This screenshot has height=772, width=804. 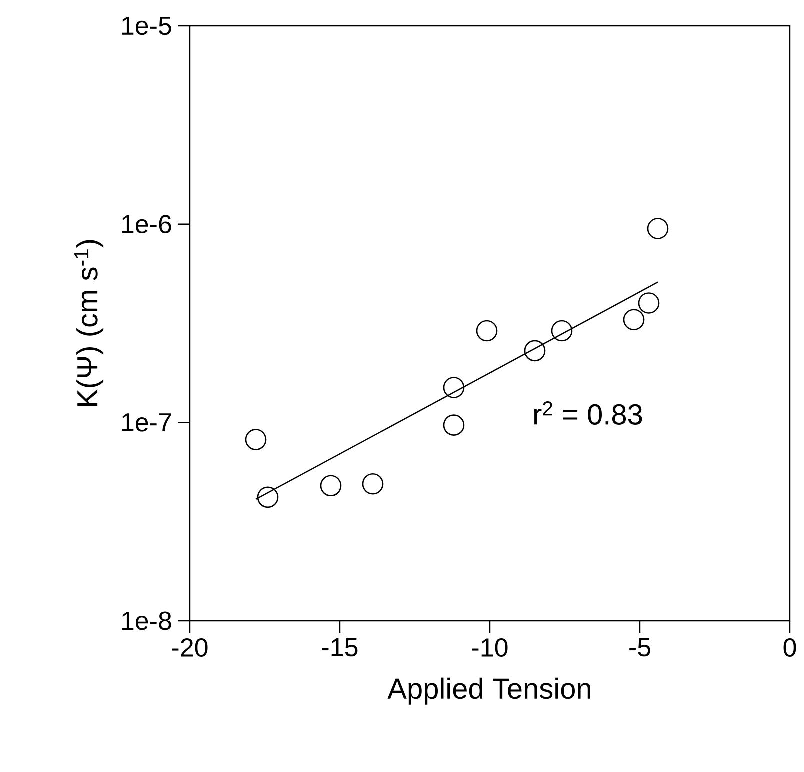 I want to click on y-tick-label: 1e-8, so click(x=147, y=621).